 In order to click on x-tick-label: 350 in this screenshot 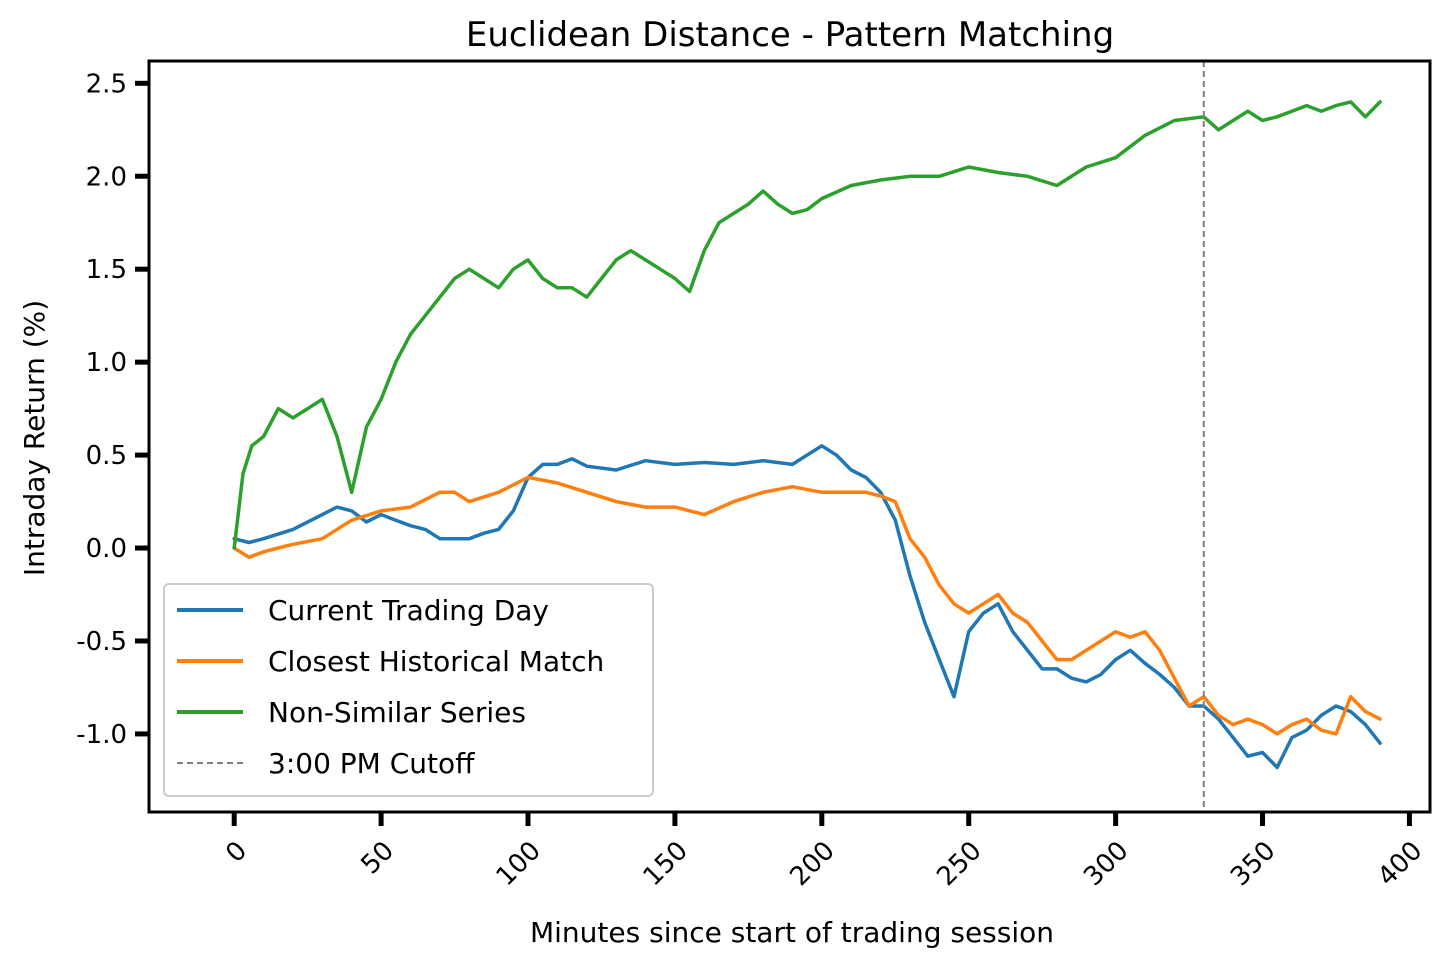, I will do `click(1253, 864)`.